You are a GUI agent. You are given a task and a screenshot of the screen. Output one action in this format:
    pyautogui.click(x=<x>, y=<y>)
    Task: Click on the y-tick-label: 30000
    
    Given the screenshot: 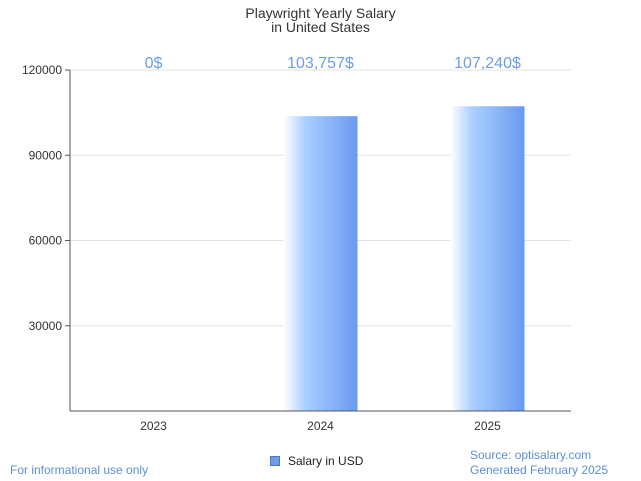 What is the action you would take?
    pyautogui.click(x=46, y=326)
    